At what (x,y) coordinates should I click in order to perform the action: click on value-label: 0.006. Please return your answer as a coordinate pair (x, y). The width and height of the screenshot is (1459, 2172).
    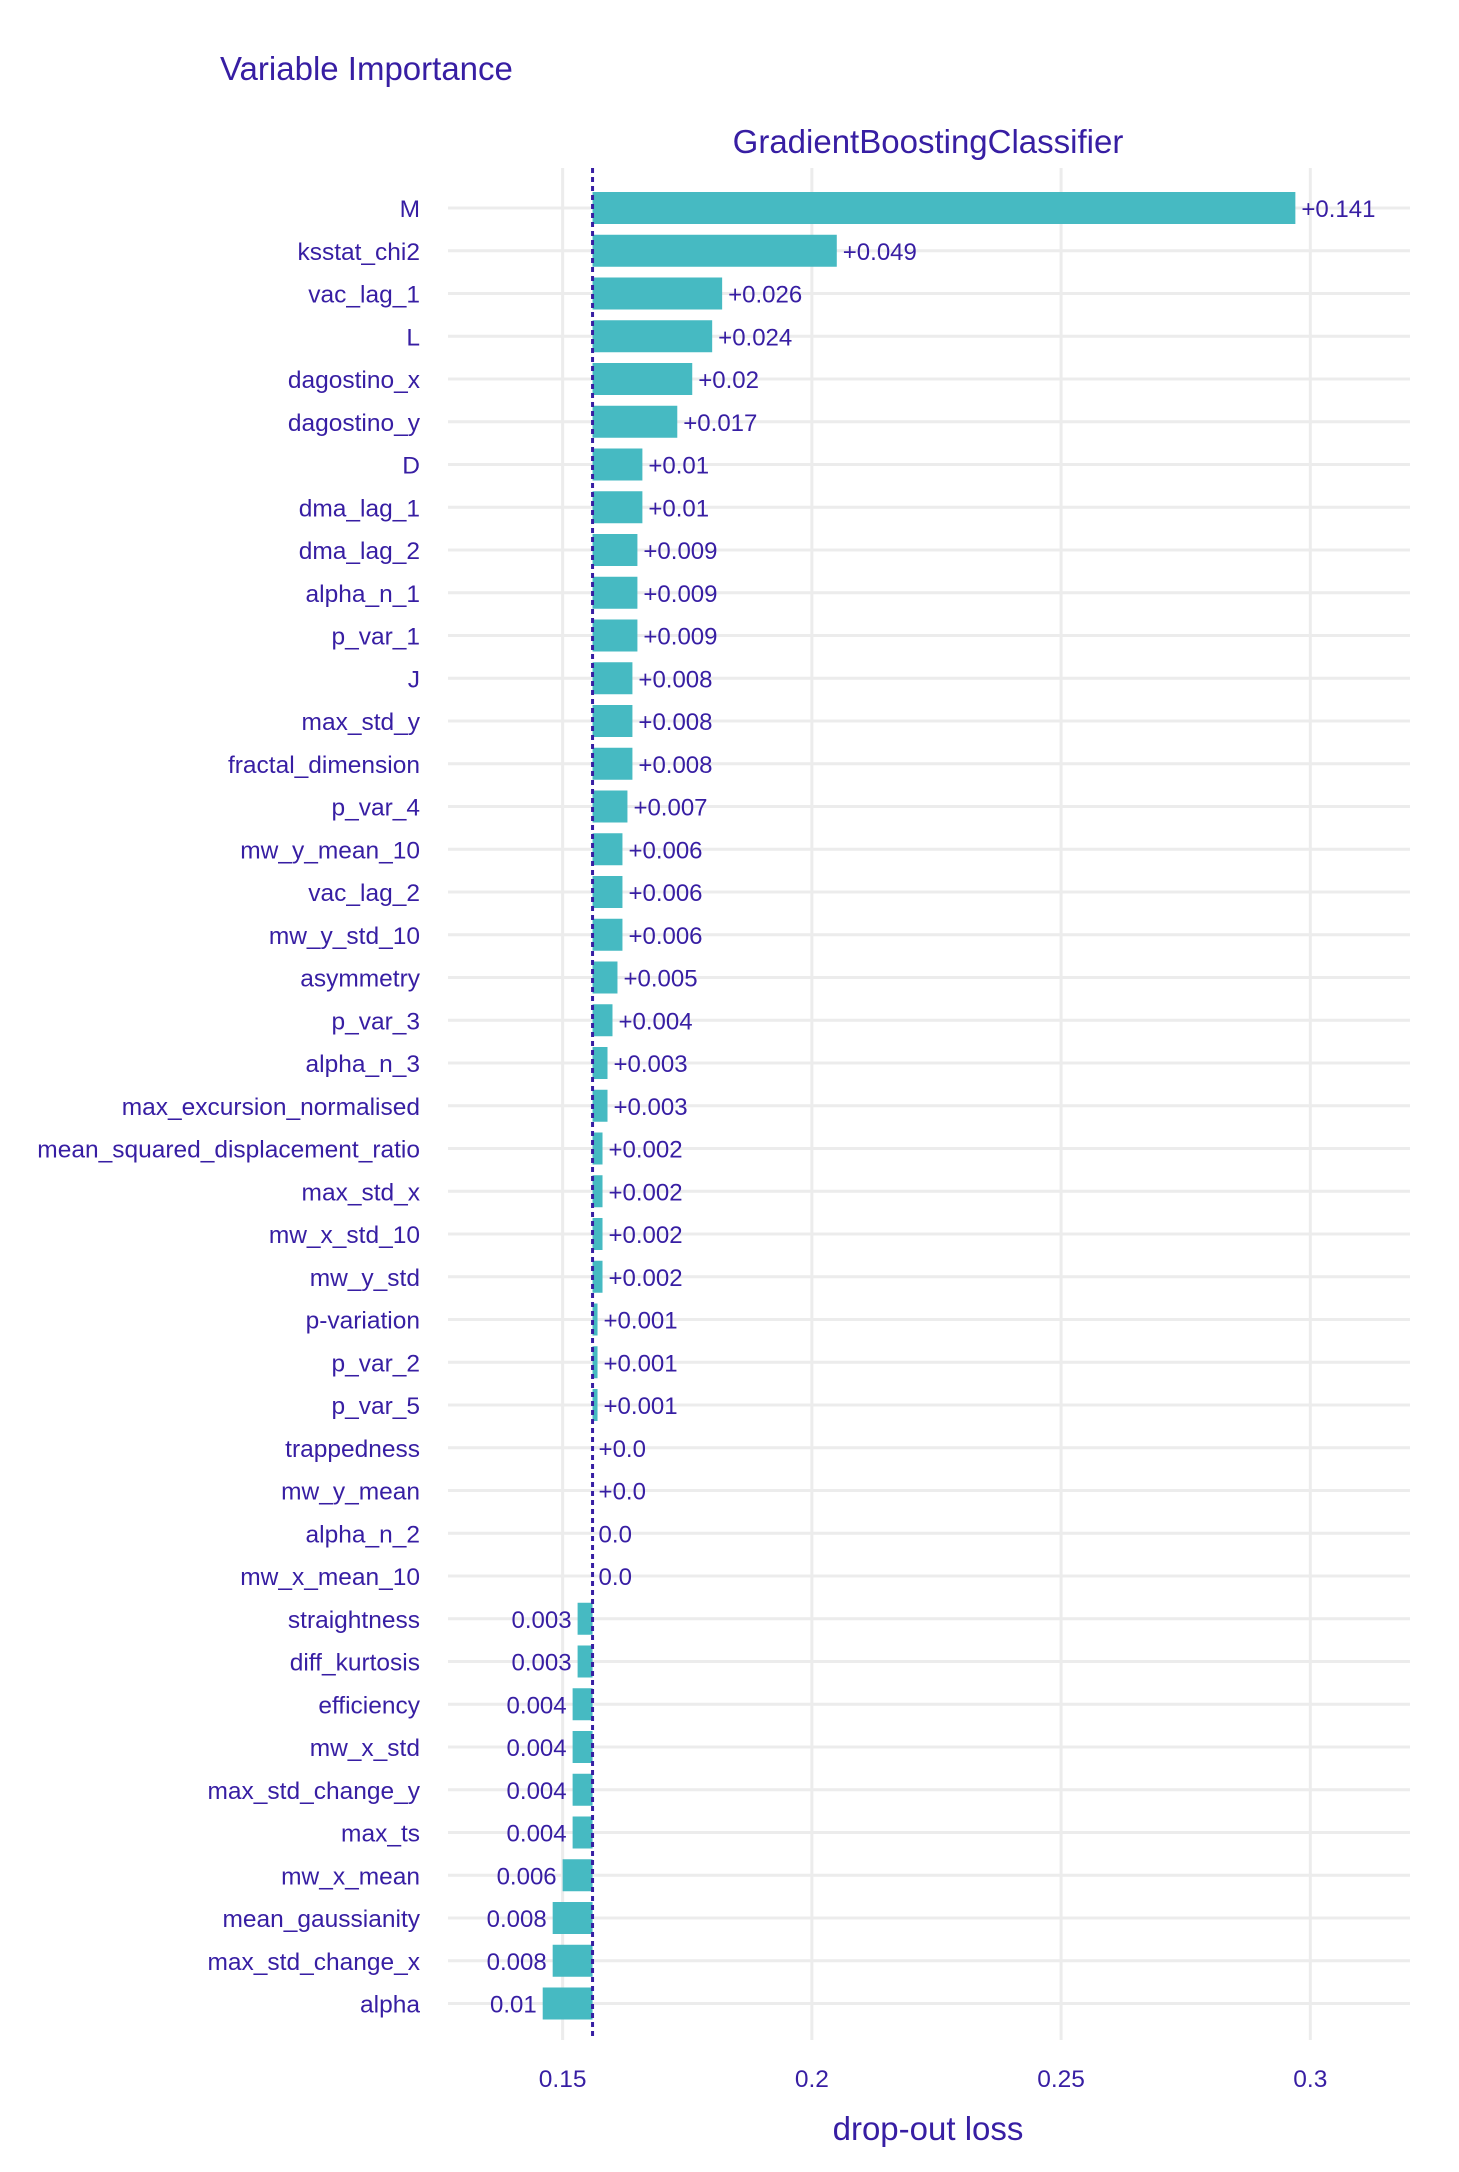
    Looking at the image, I should click on (527, 1876).